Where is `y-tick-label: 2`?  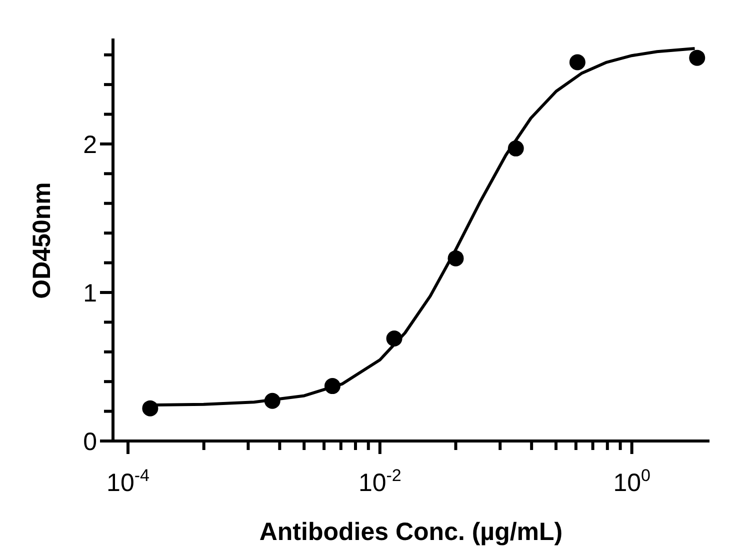
y-tick-label: 2 is located at coordinates (90, 144).